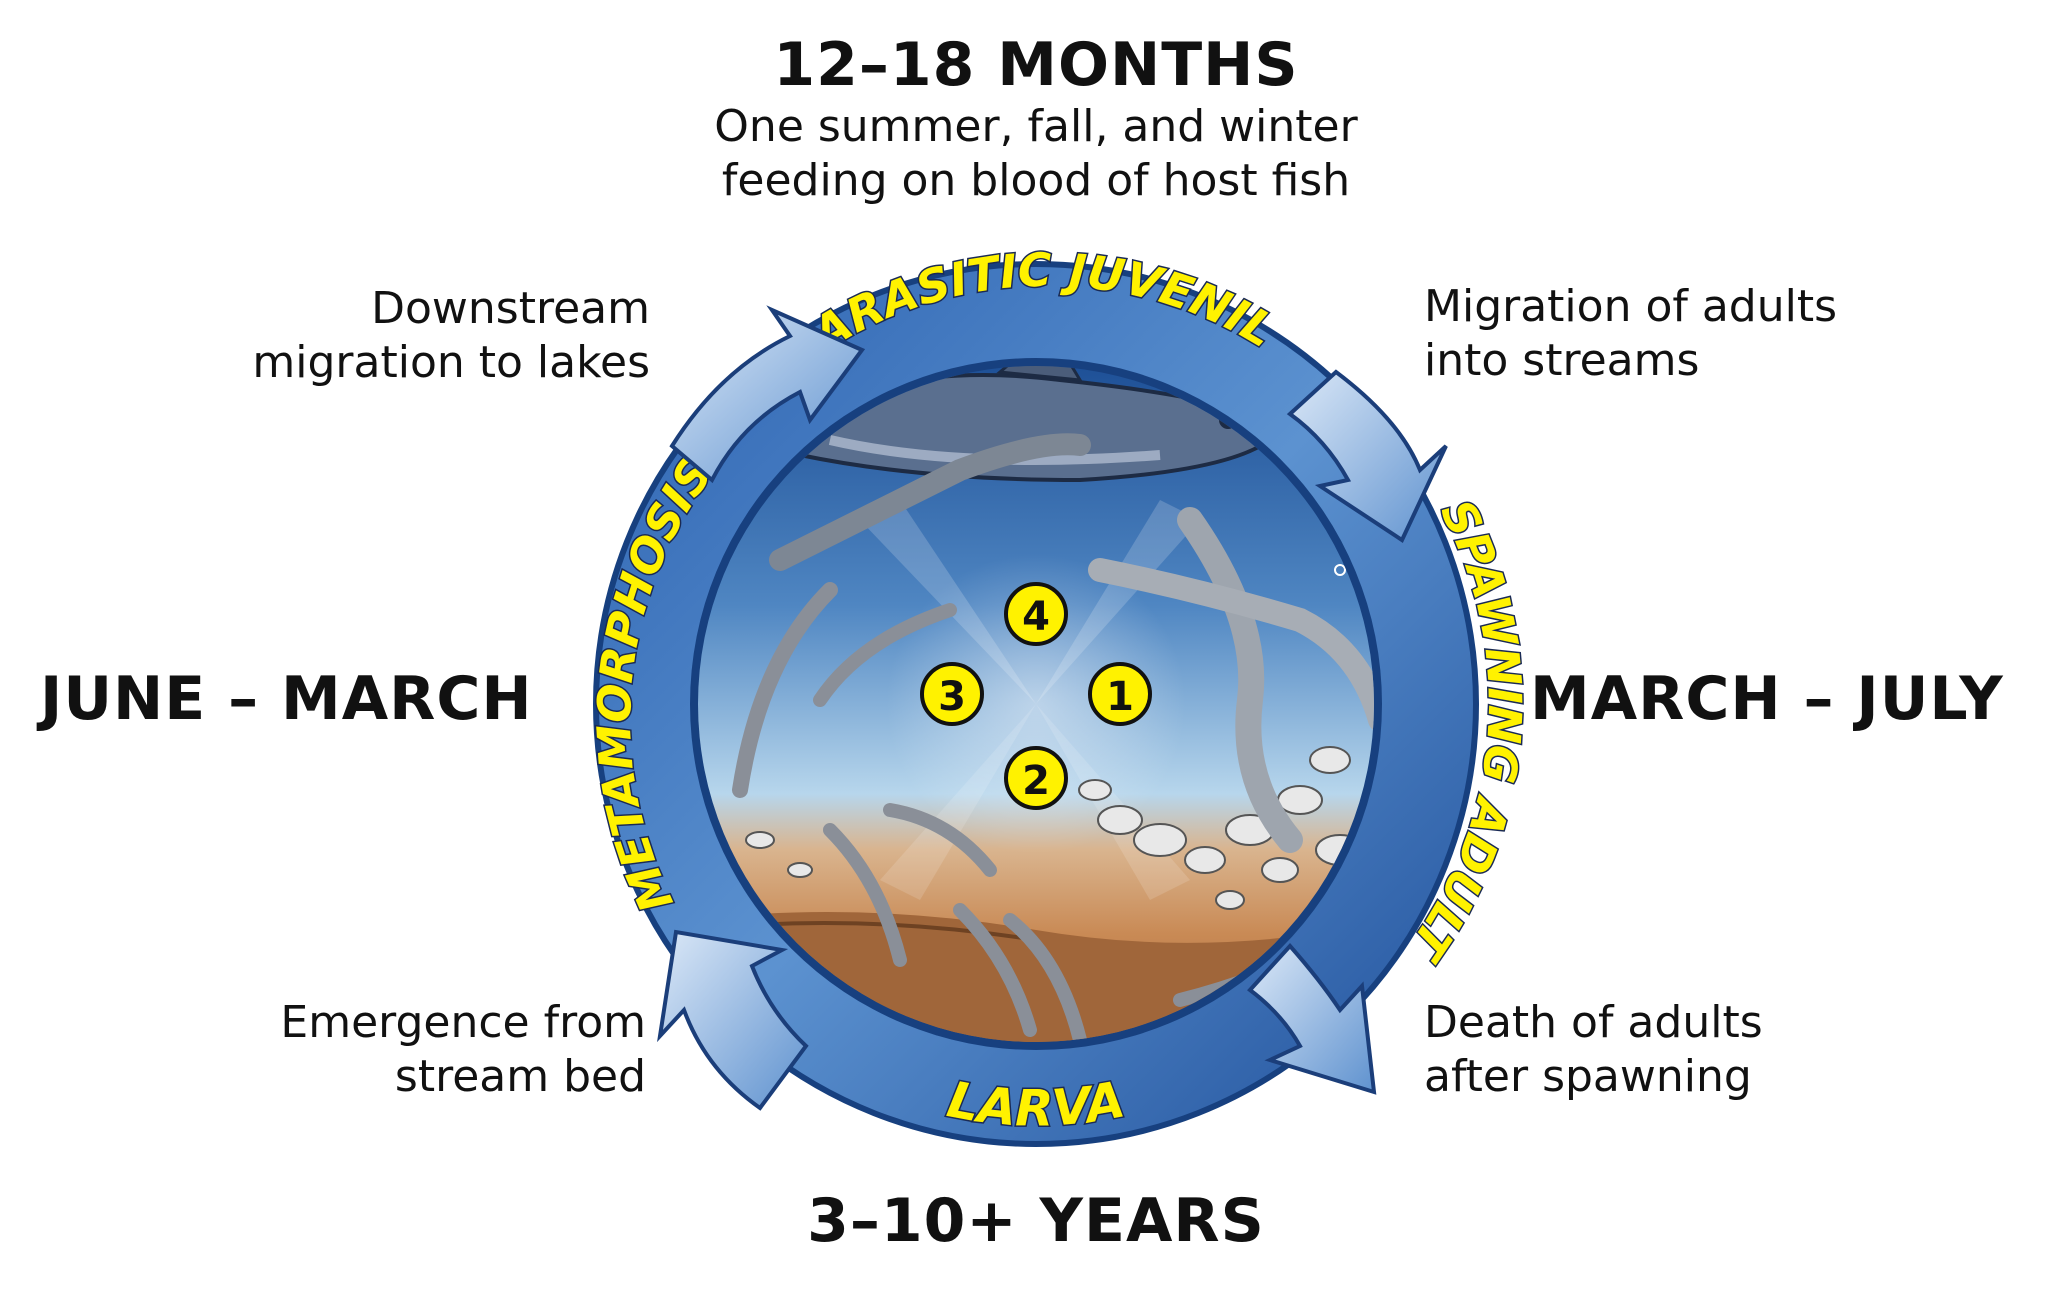  I want to click on arrow-top-left, so click(767, 394).